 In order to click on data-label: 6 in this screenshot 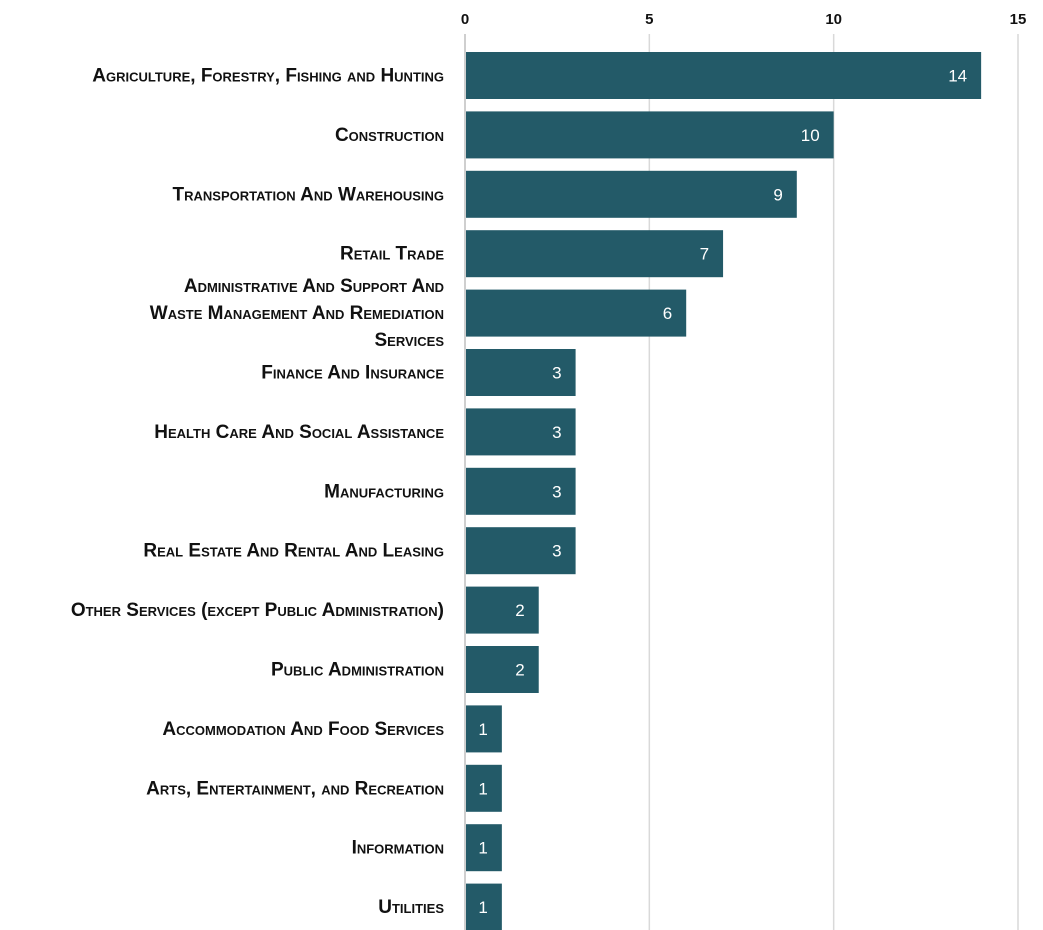, I will do `click(667, 313)`.